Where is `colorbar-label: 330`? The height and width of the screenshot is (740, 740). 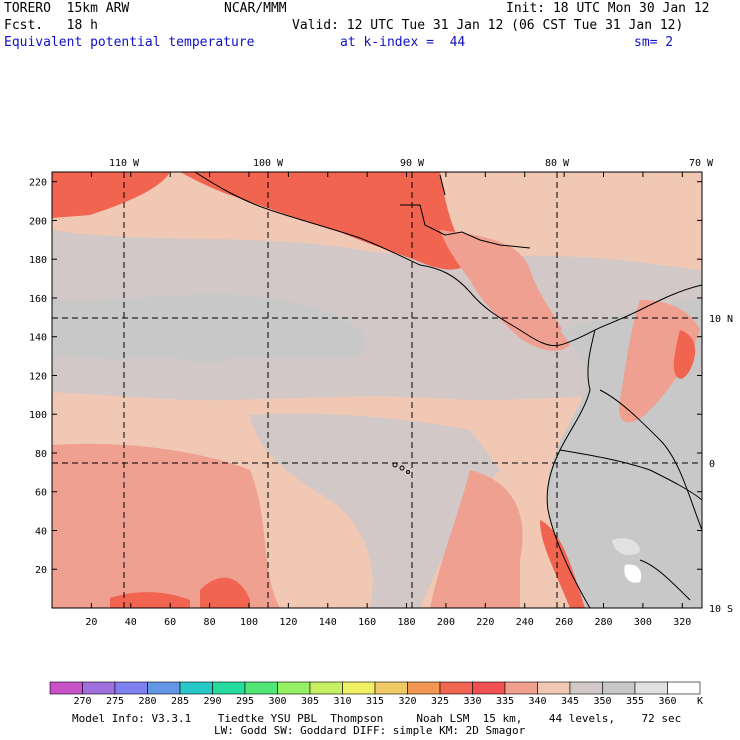
colorbar-label: 330 is located at coordinates (472, 701).